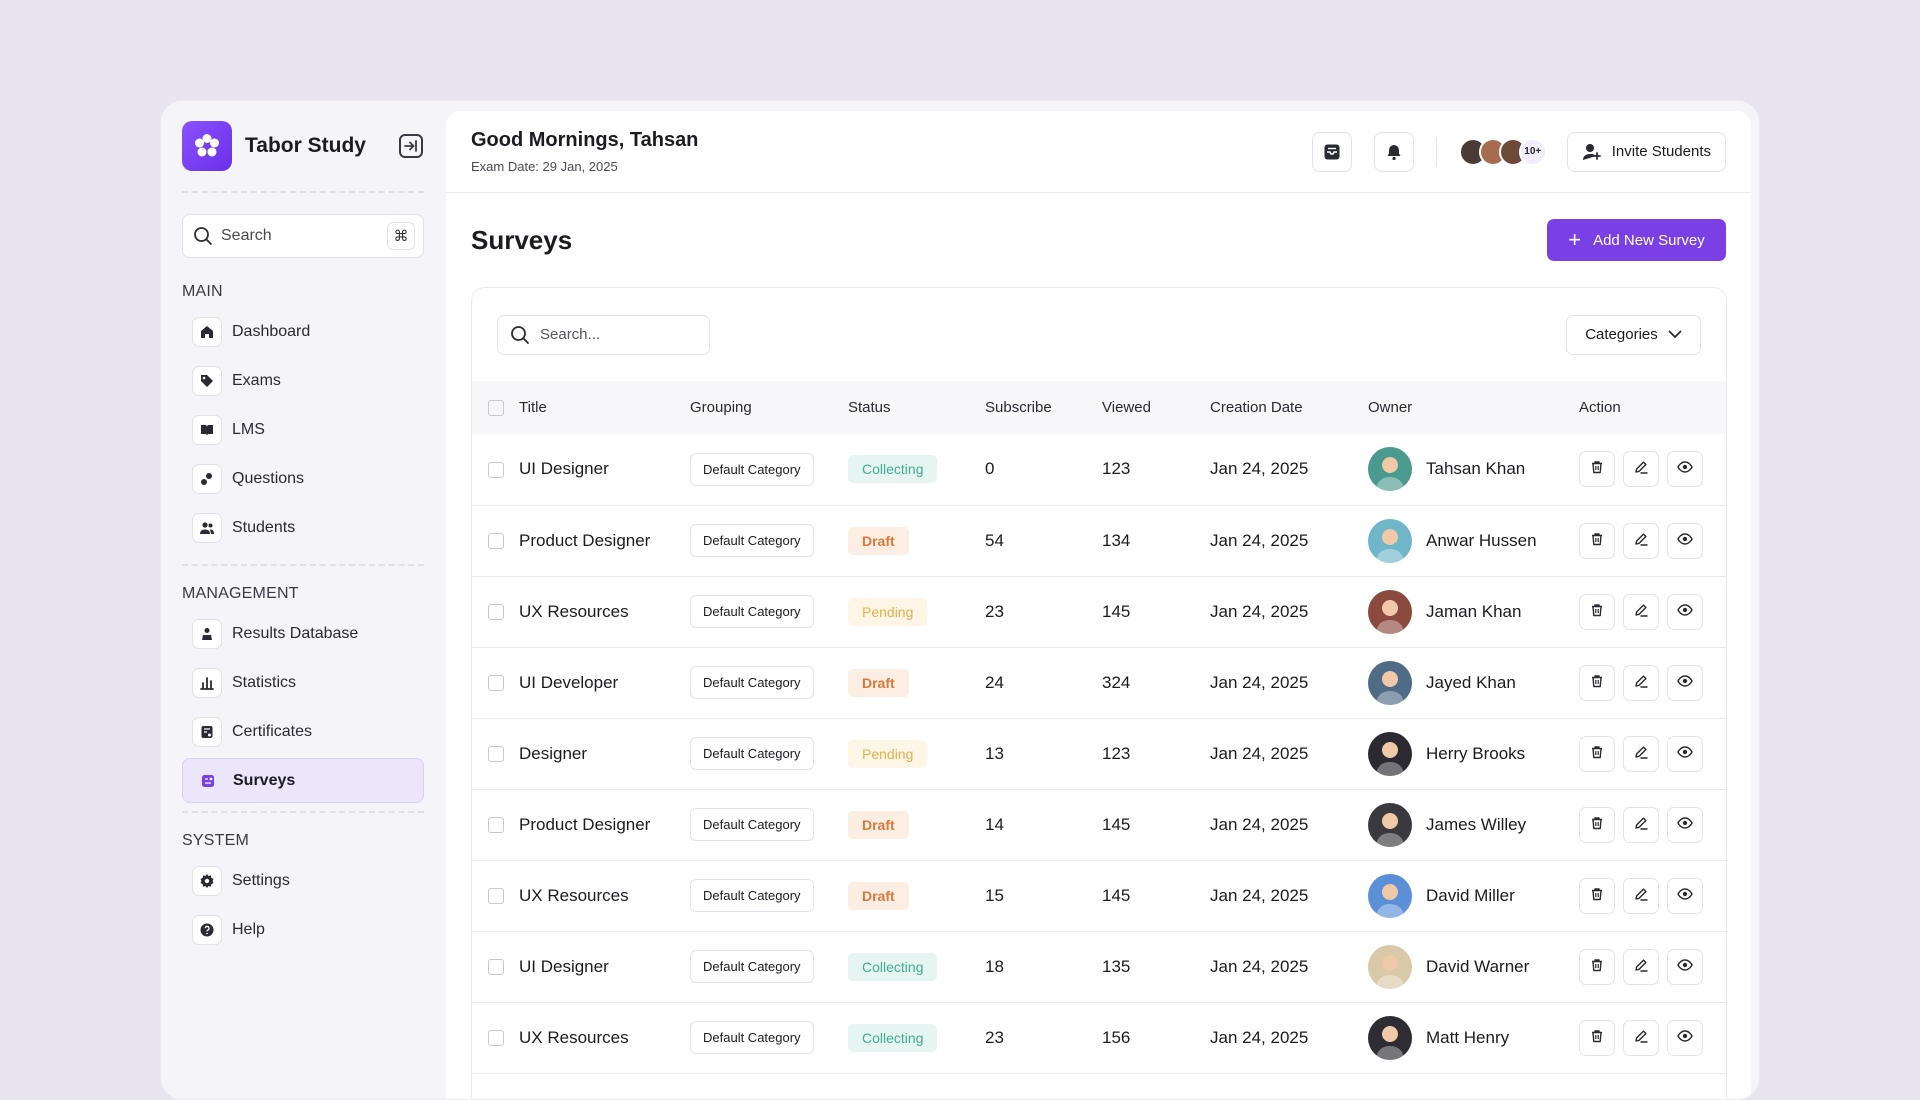 The width and height of the screenshot is (1920, 1100). I want to click on collapse-sidebar-icon, so click(411, 146).